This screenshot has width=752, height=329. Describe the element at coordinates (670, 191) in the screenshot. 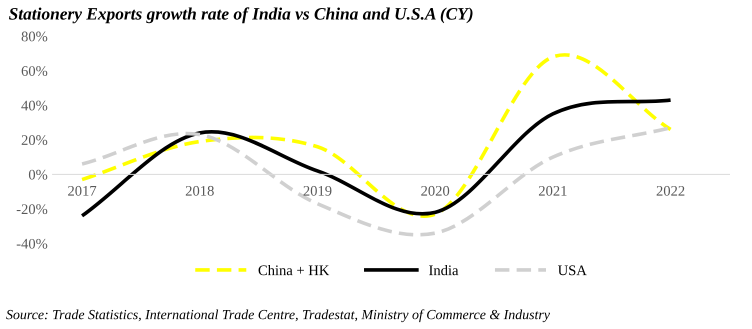

I see `x-tick-label: 2022` at that location.